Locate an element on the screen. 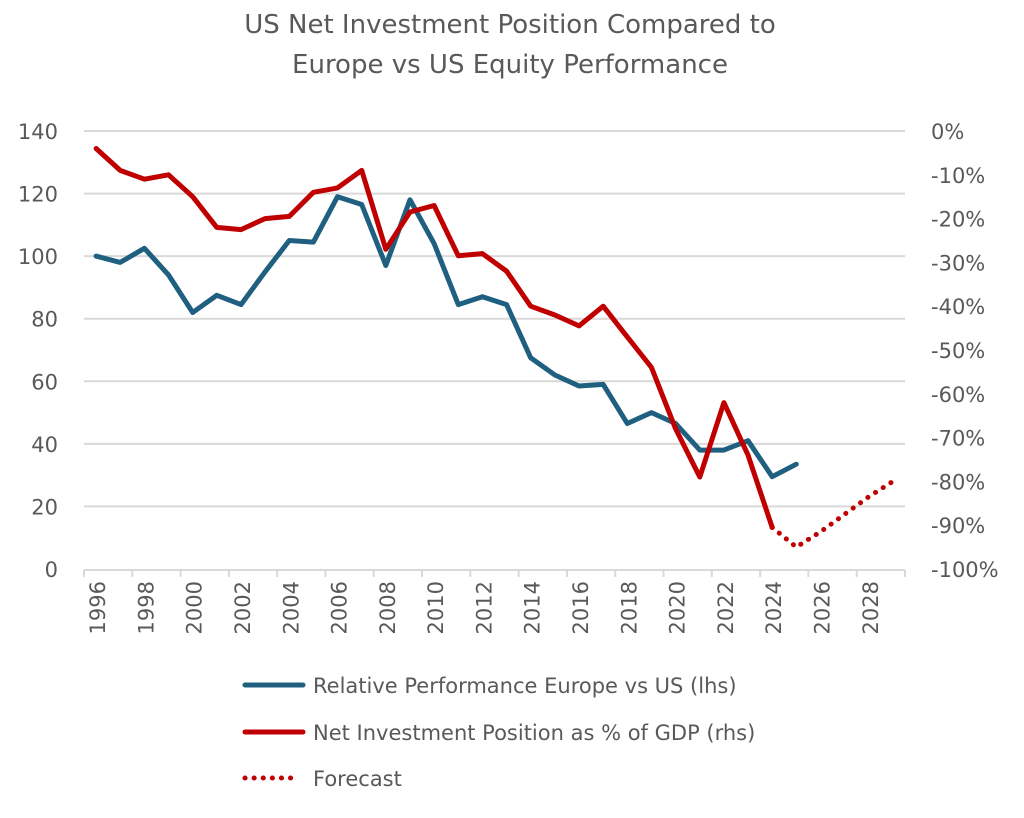  legend-label-forecast: Forecast is located at coordinates (357, 779).